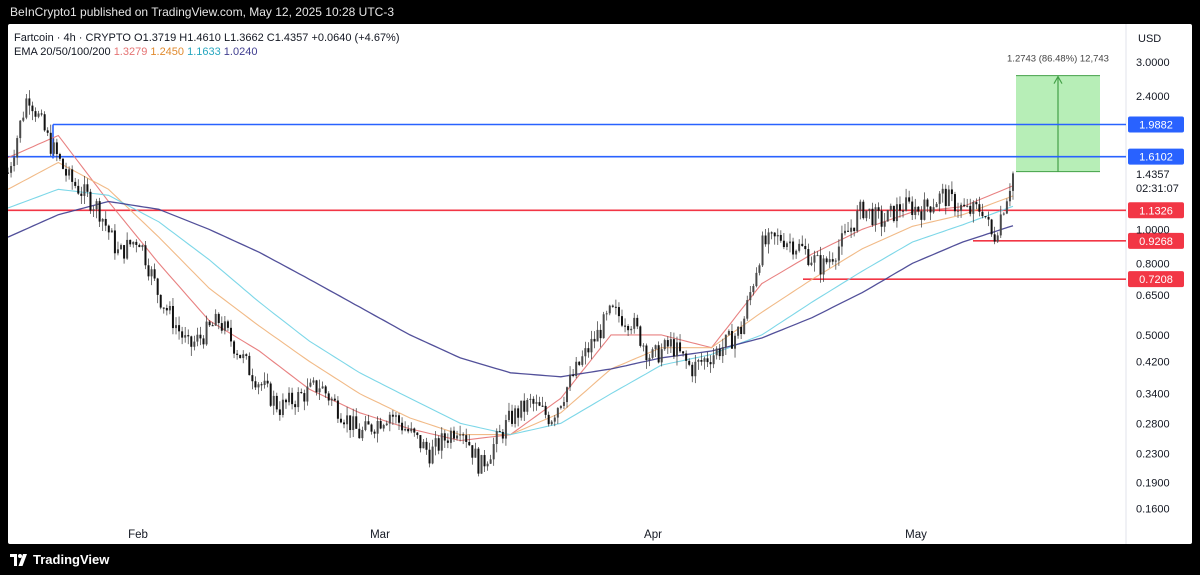 The width and height of the screenshot is (1200, 575). Describe the element at coordinates (1156, 211) in the screenshot. I see `level-tag-text-1.1326: 1.1326` at that location.